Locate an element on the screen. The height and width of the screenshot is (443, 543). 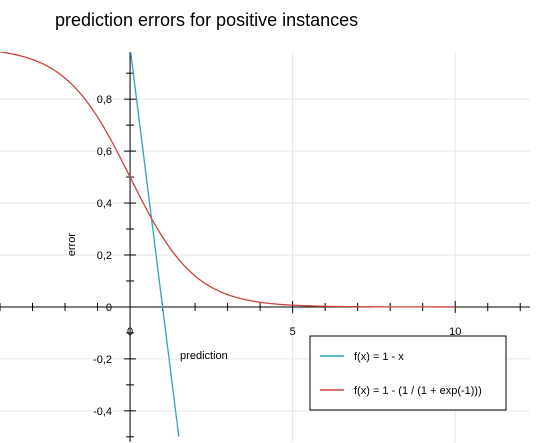
y-tick-label: 0,8 is located at coordinates (104, 100).